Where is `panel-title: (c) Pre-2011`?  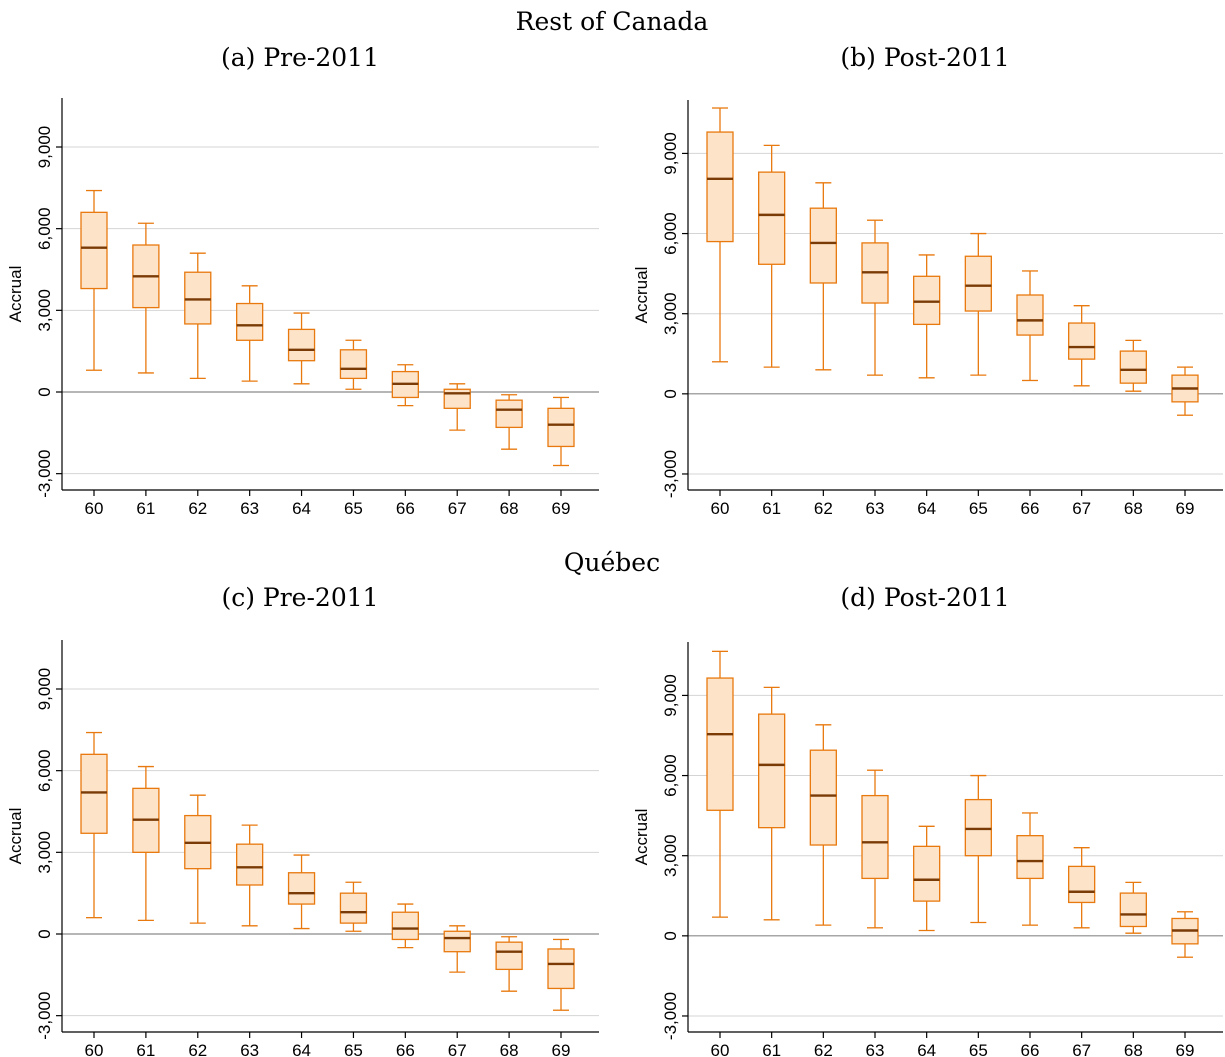 panel-title: (c) Pre-2011 is located at coordinates (299, 597).